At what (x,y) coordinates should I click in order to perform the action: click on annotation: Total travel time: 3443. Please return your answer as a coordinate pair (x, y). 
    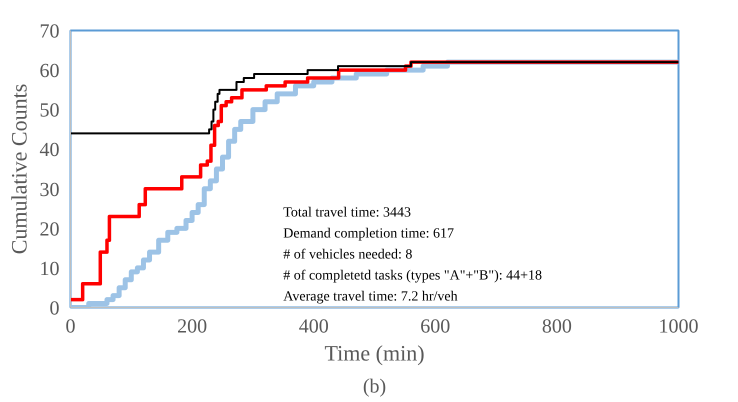
    Looking at the image, I should click on (347, 213).